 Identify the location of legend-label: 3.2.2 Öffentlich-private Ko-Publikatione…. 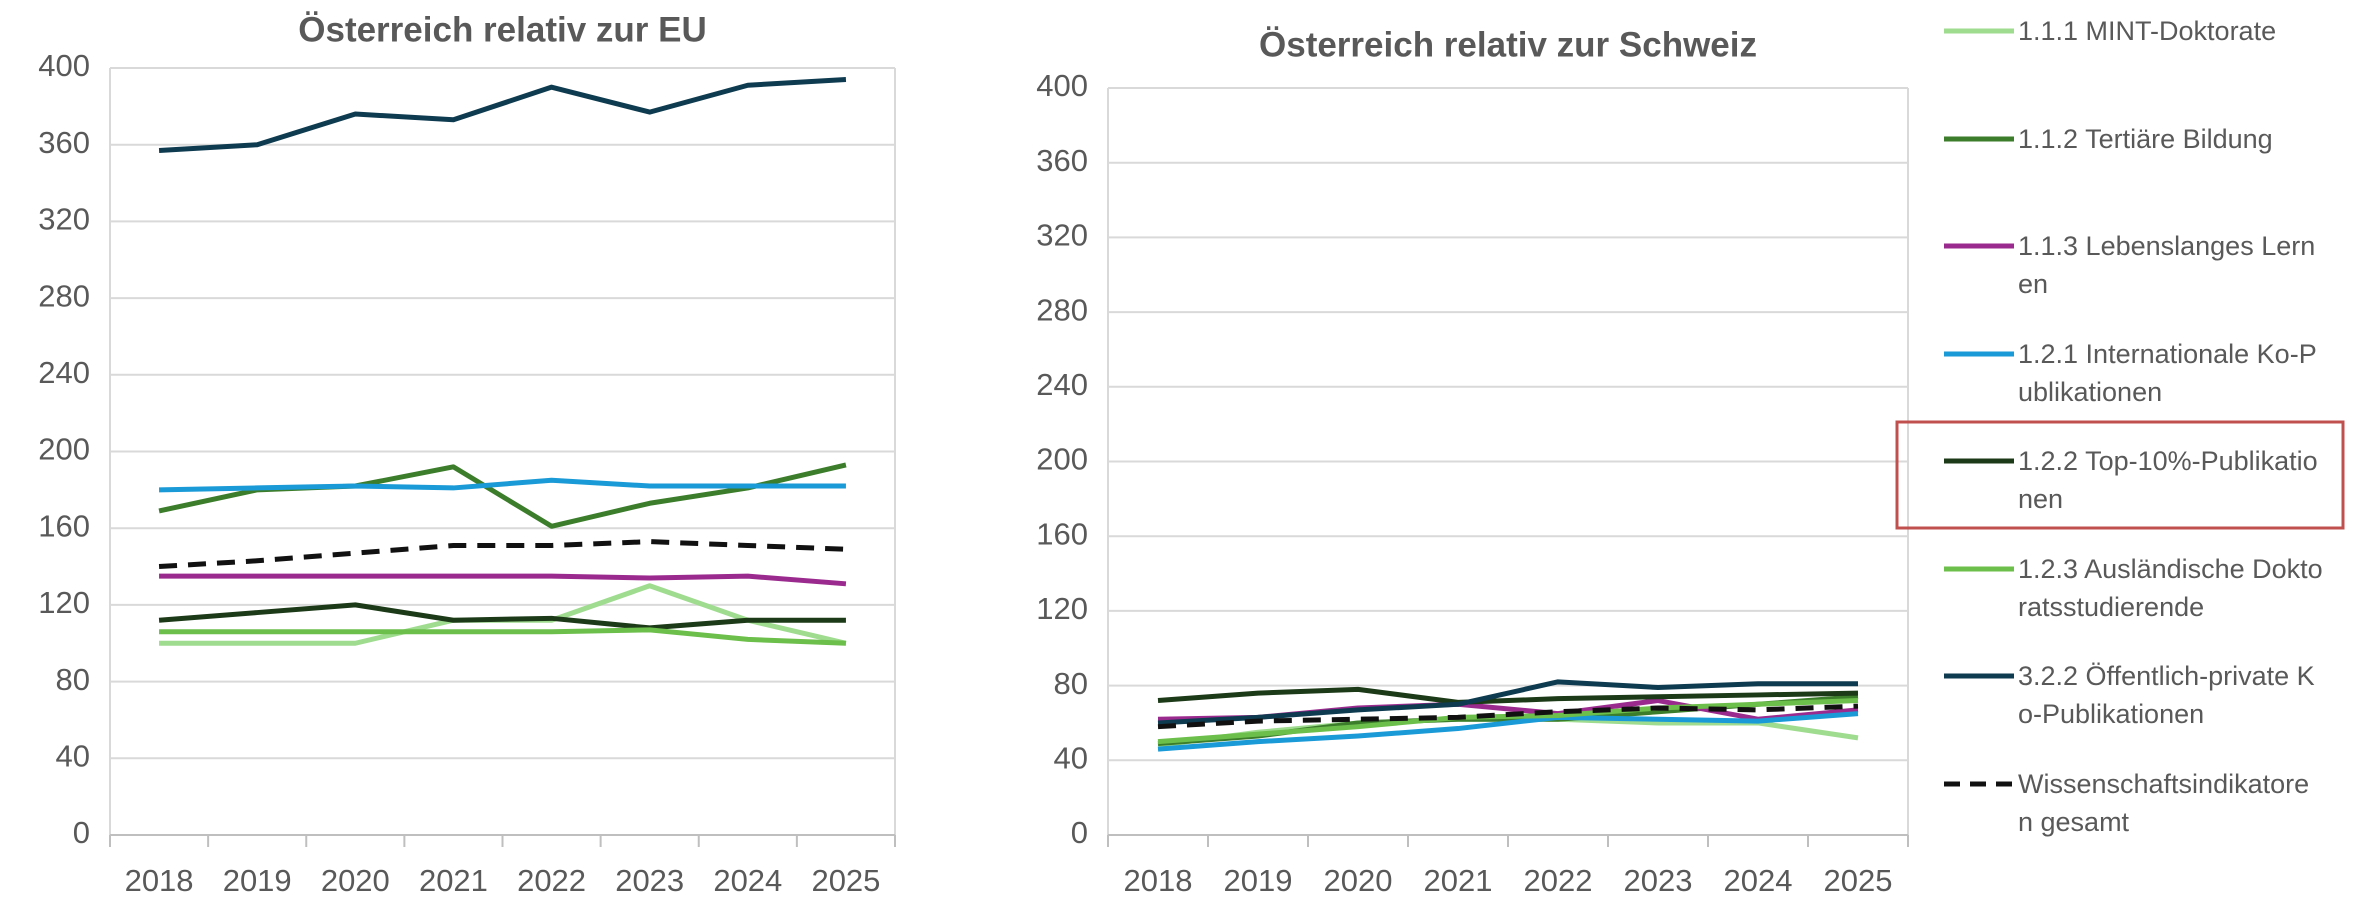
(2166, 695).